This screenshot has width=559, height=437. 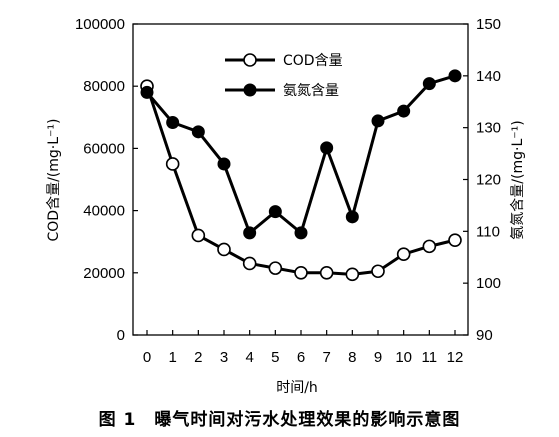 I want to click on y-left-tick-label: 100000, so click(x=100, y=24).